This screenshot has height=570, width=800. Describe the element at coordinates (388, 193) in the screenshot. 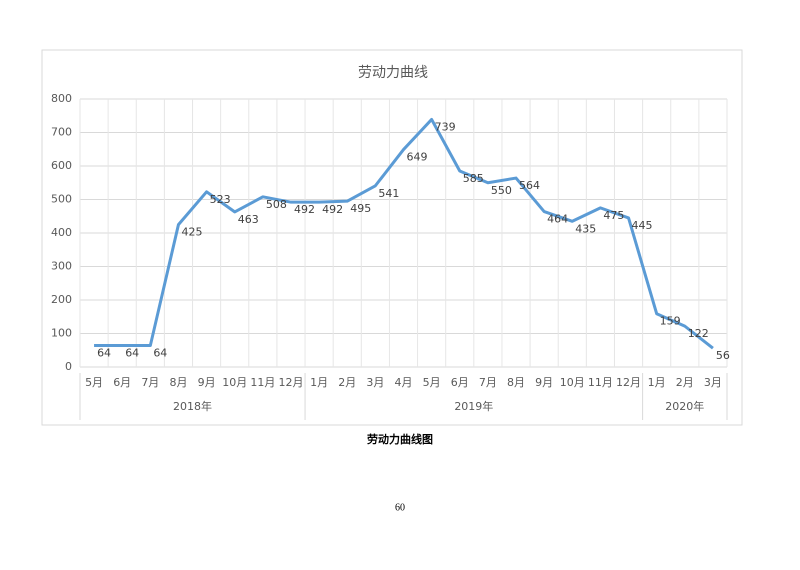

I see `data-label: 541` at that location.